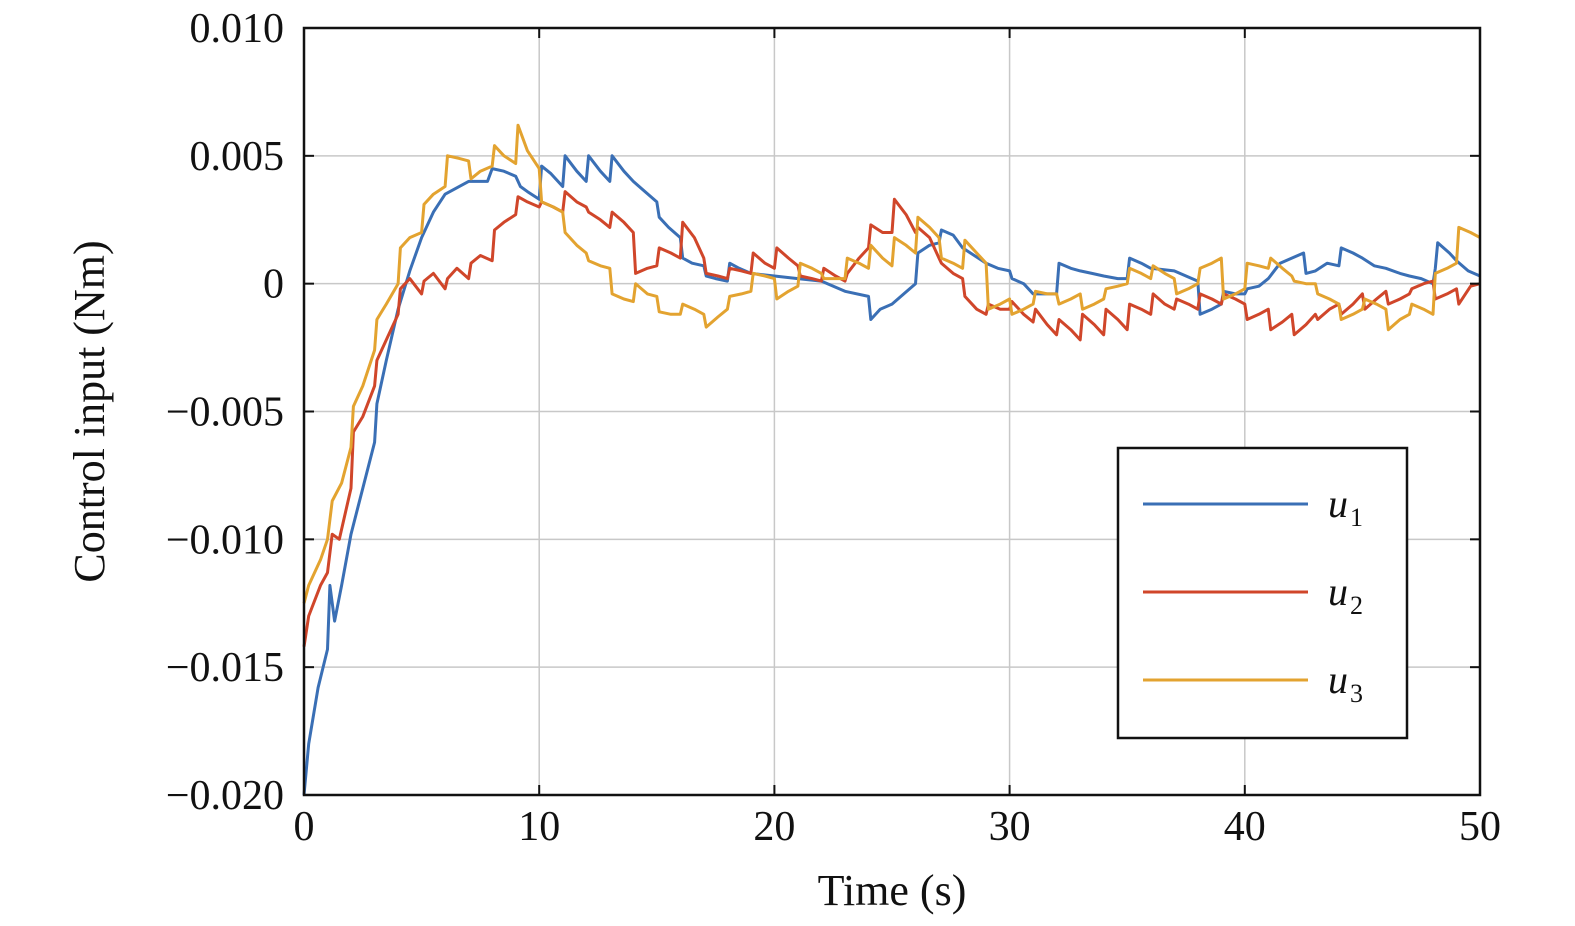 The width and height of the screenshot is (1575, 926). I want to click on legend-item-u3: u3, so click(1253, 682).